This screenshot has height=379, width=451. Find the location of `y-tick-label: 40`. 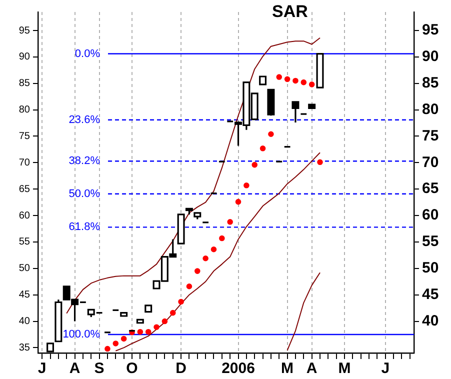

y-tick-label: 40 is located at coordinates (24, 322).